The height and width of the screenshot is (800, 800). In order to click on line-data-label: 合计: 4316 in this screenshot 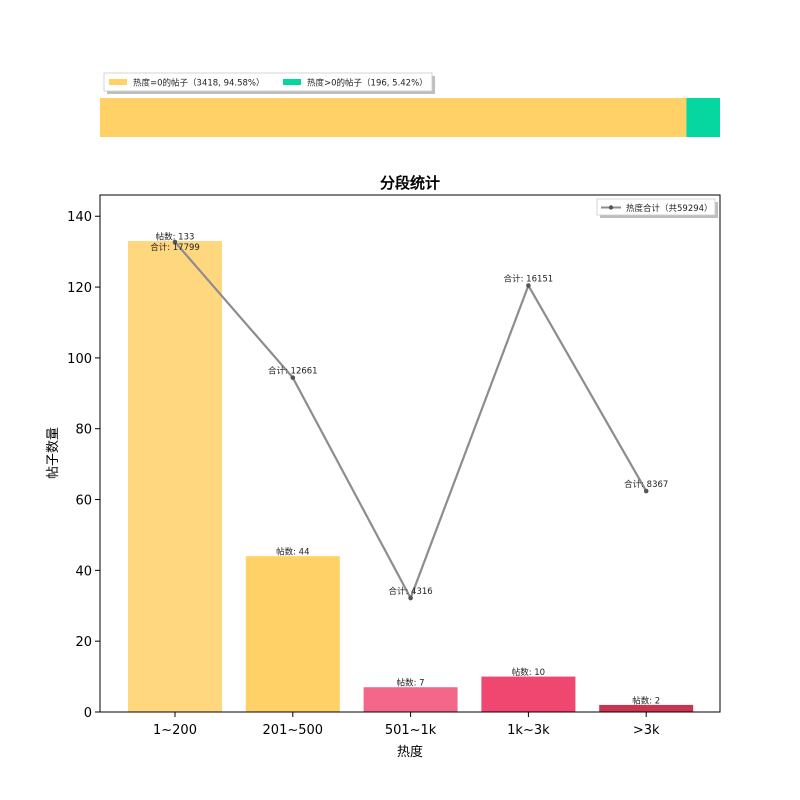, I will do `click(410, 591)`.